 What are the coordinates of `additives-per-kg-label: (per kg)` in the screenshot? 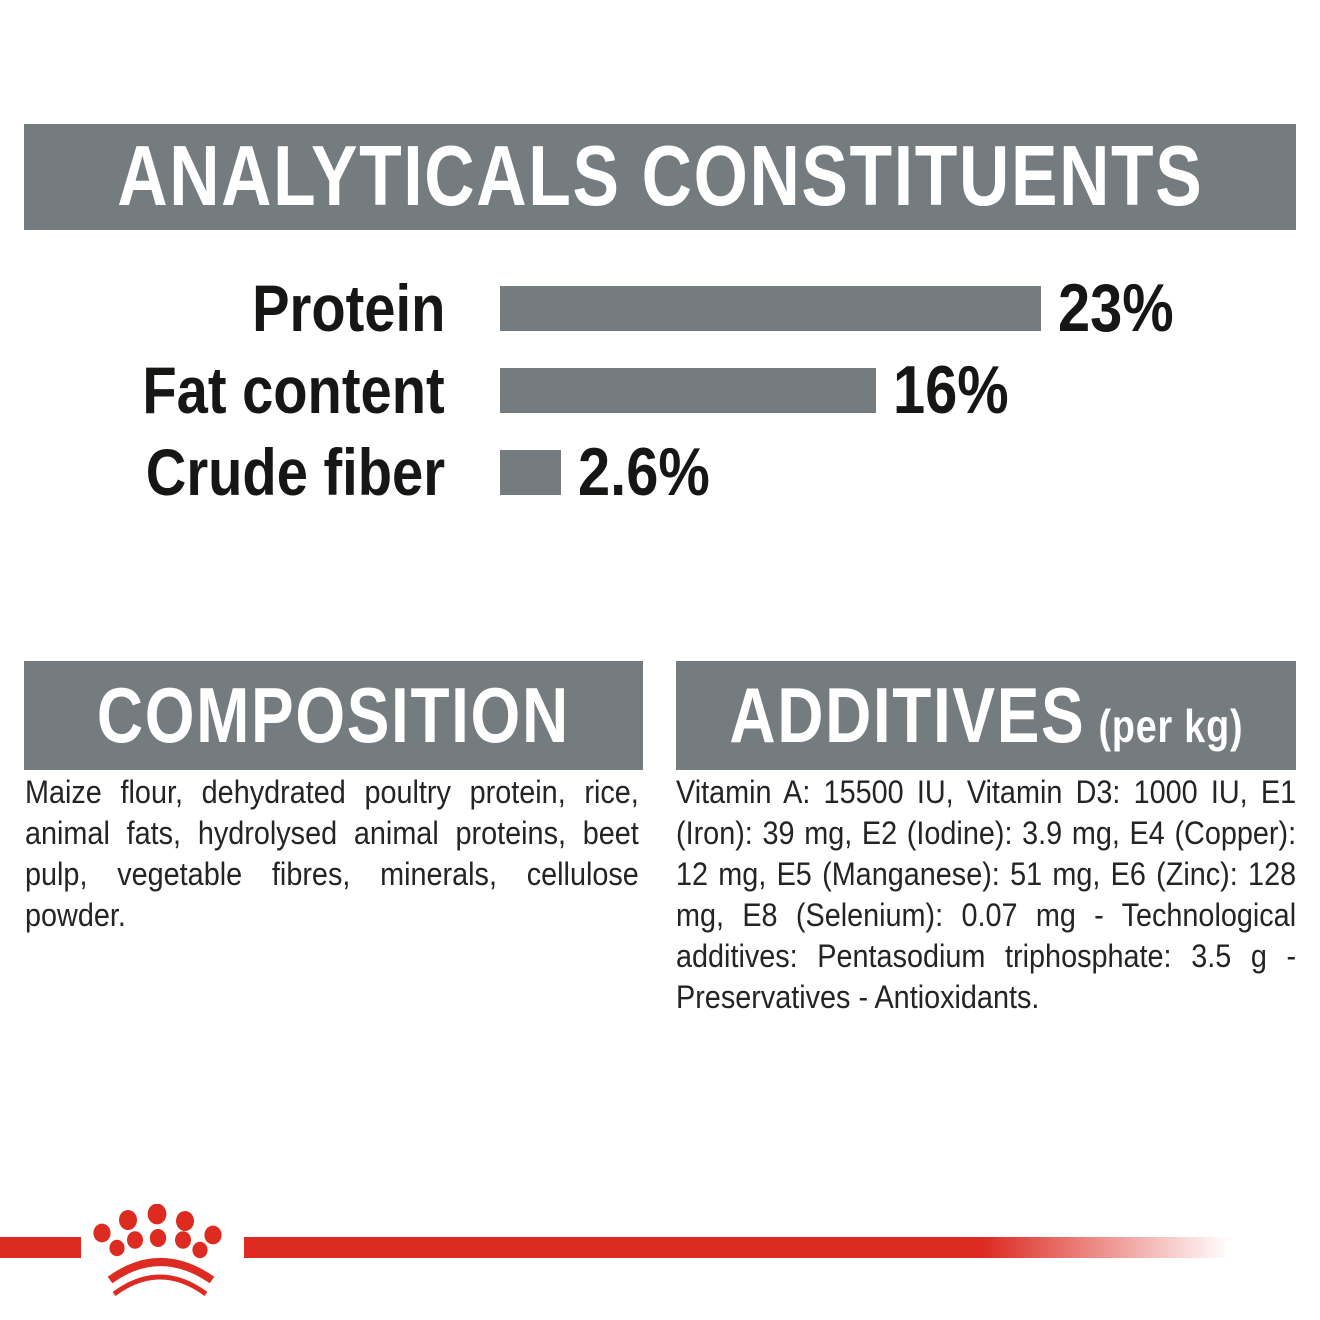 It's located at (1170, 726).